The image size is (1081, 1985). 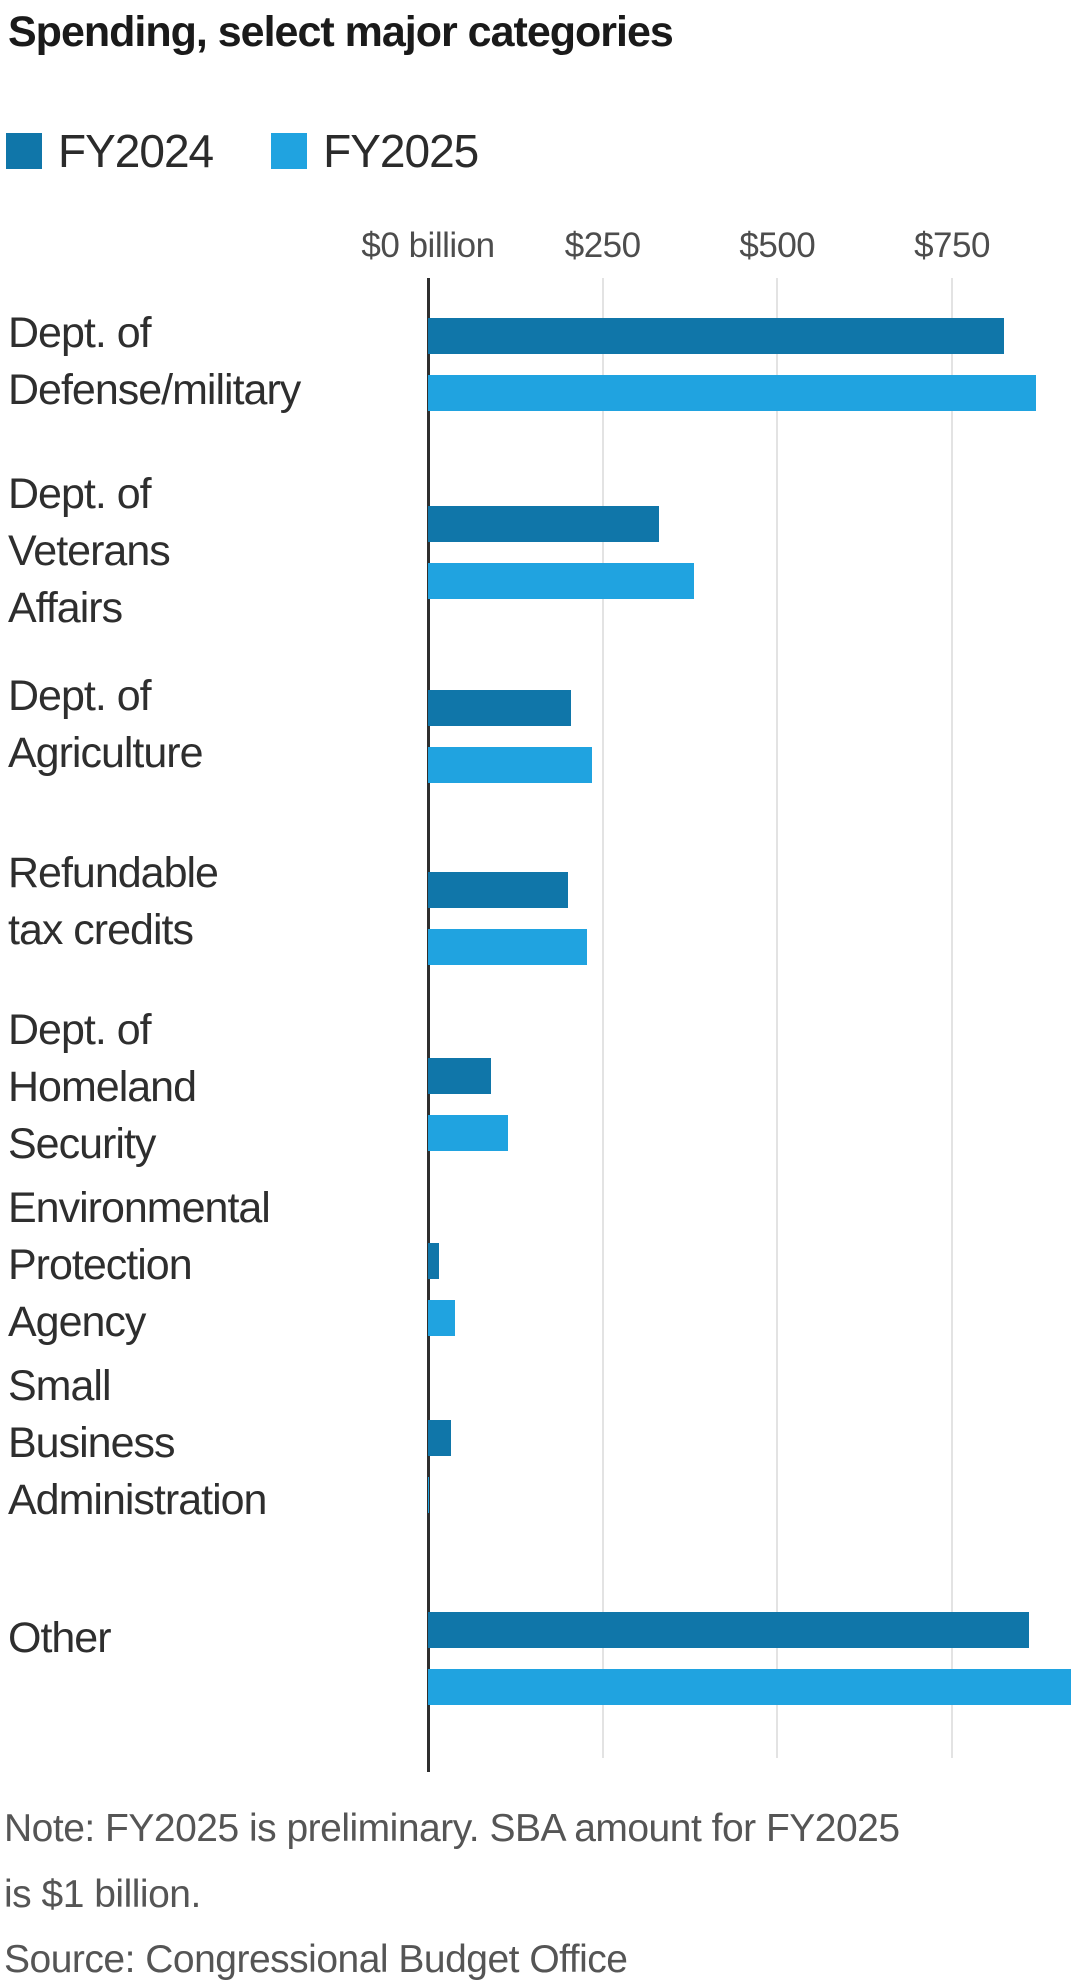 What do you see at coordinates (602, 245) in the screenshot?
I see `axis-tick-label: $250` at bounding box center [602, 245].